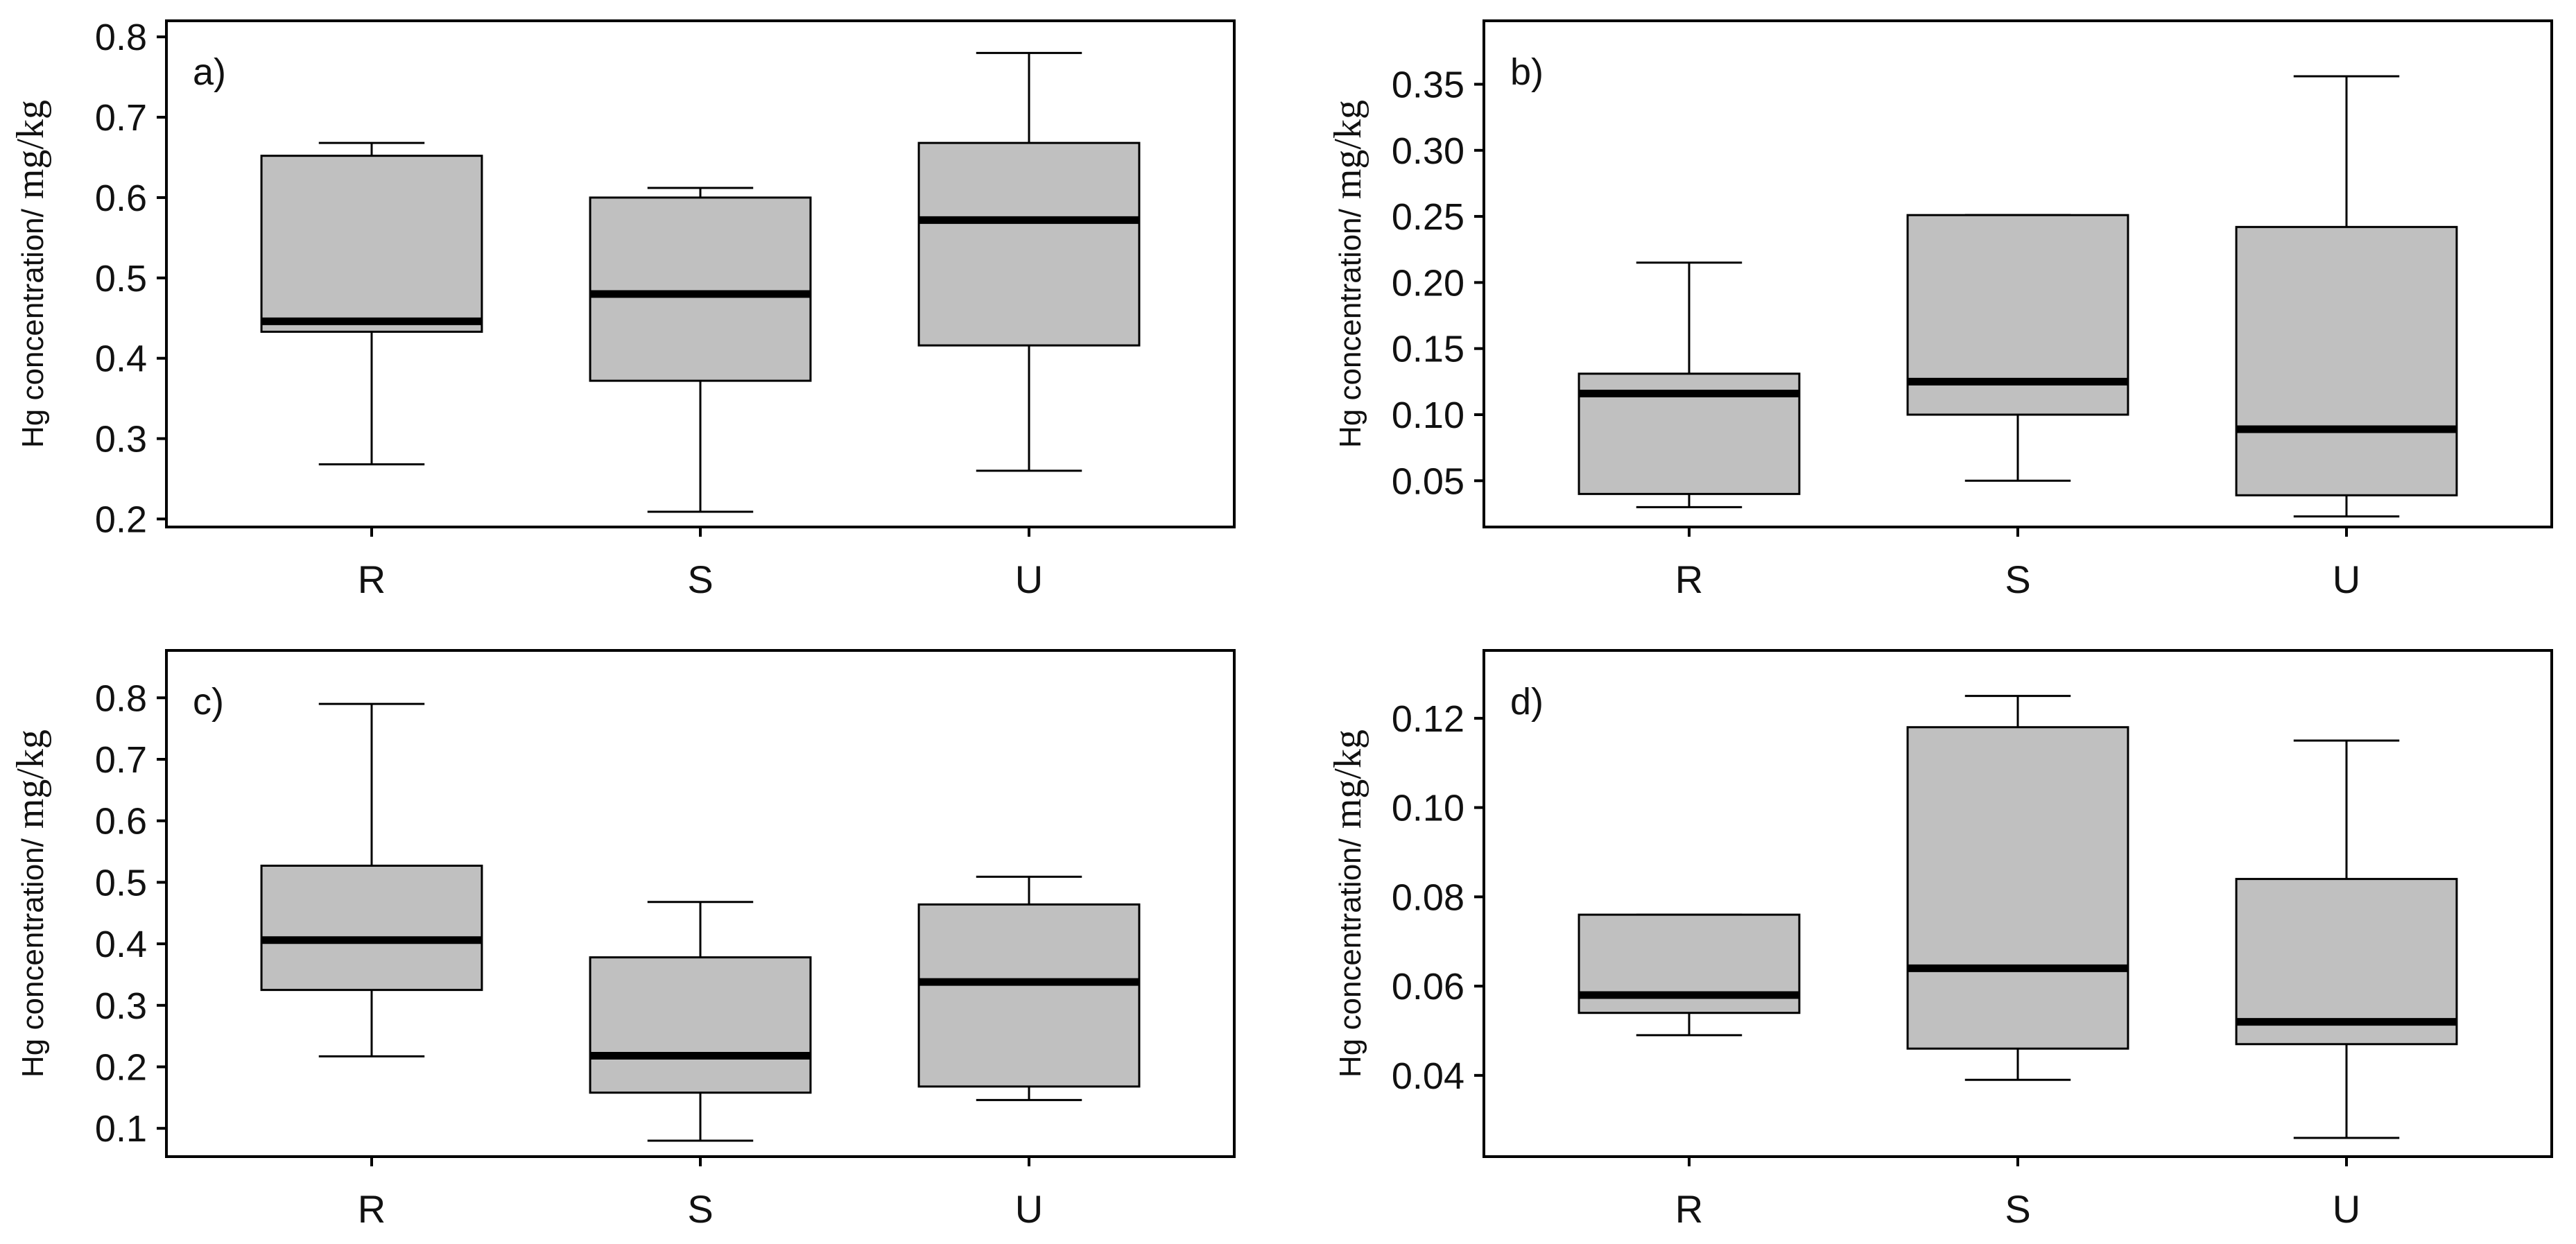 The height and width of the screenshot is (1244, 2576). Describe the element at coordinates (1428, 84) in the screenshot. I see `y-tick-label: 0.35` at that location.